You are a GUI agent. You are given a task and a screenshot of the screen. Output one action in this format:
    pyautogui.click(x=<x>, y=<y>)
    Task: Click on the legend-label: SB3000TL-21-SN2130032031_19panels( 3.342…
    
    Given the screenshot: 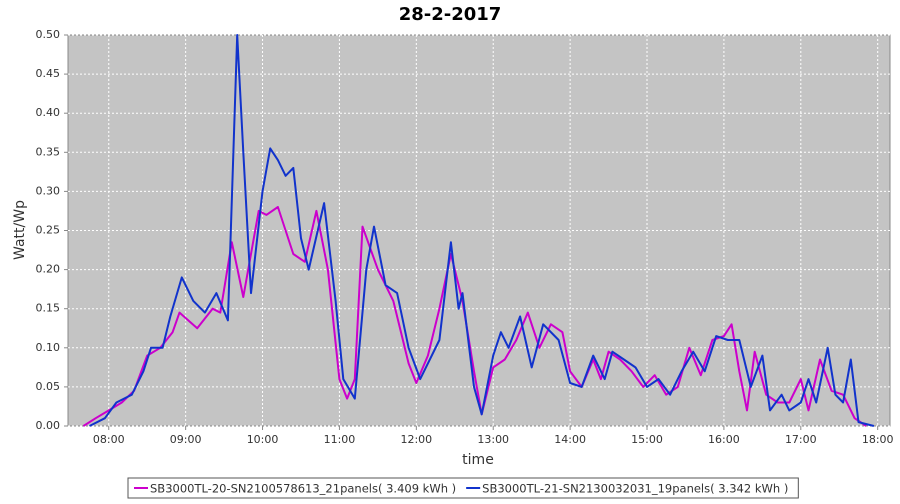 What is the action you would take?
    pyautogui.click(x=635, y=489)
    